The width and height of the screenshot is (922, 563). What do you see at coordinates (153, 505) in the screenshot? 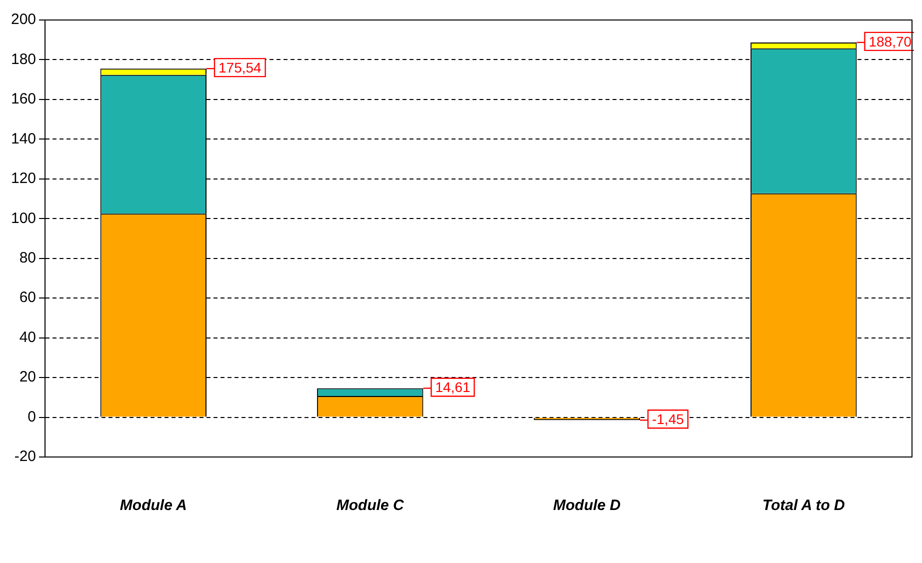
I see `x-tick-label: Module A` at bounding box center [153, 505].